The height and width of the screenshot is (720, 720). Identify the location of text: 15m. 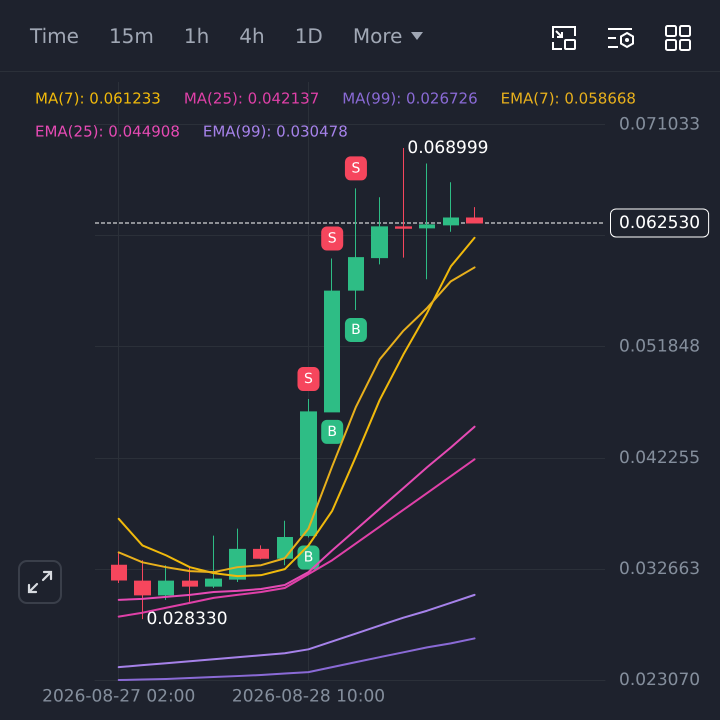
(131, 36).